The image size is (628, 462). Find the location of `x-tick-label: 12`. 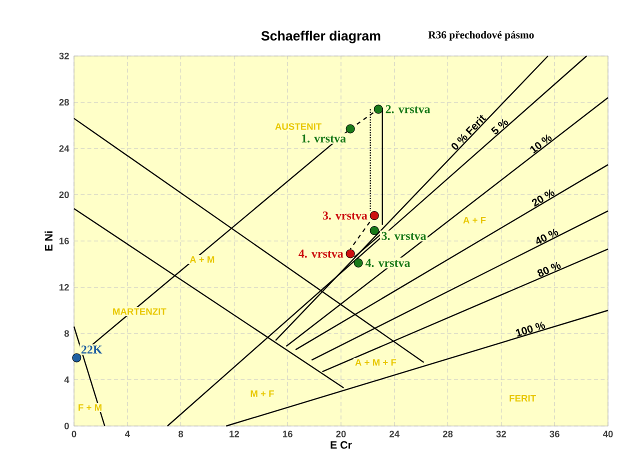

x-tick-label: 12 is located at coordinates (235, 434).